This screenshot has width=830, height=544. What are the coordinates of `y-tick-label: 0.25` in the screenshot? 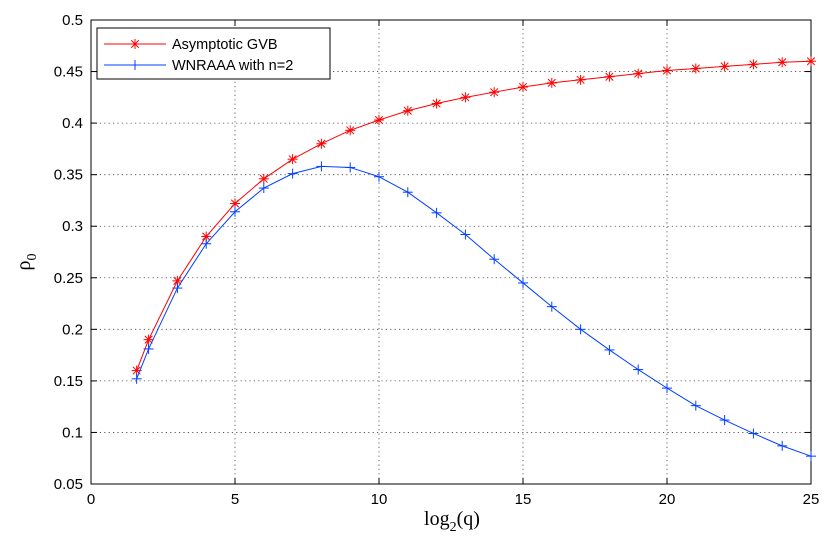 It's located at (68, 278).